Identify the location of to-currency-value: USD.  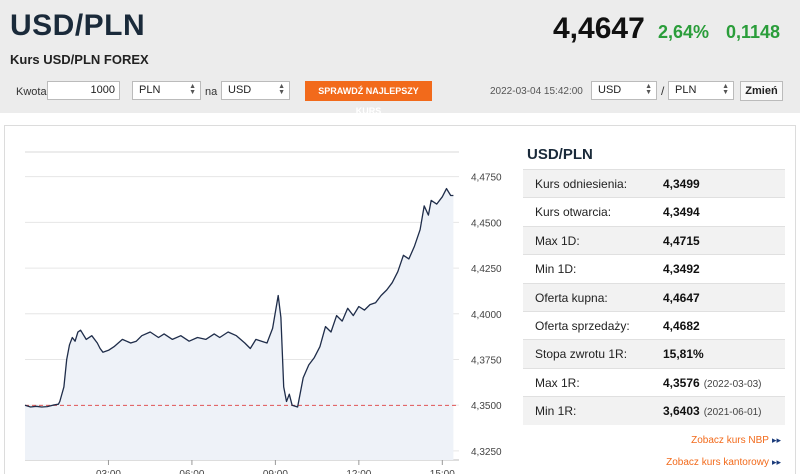
(240, 90).